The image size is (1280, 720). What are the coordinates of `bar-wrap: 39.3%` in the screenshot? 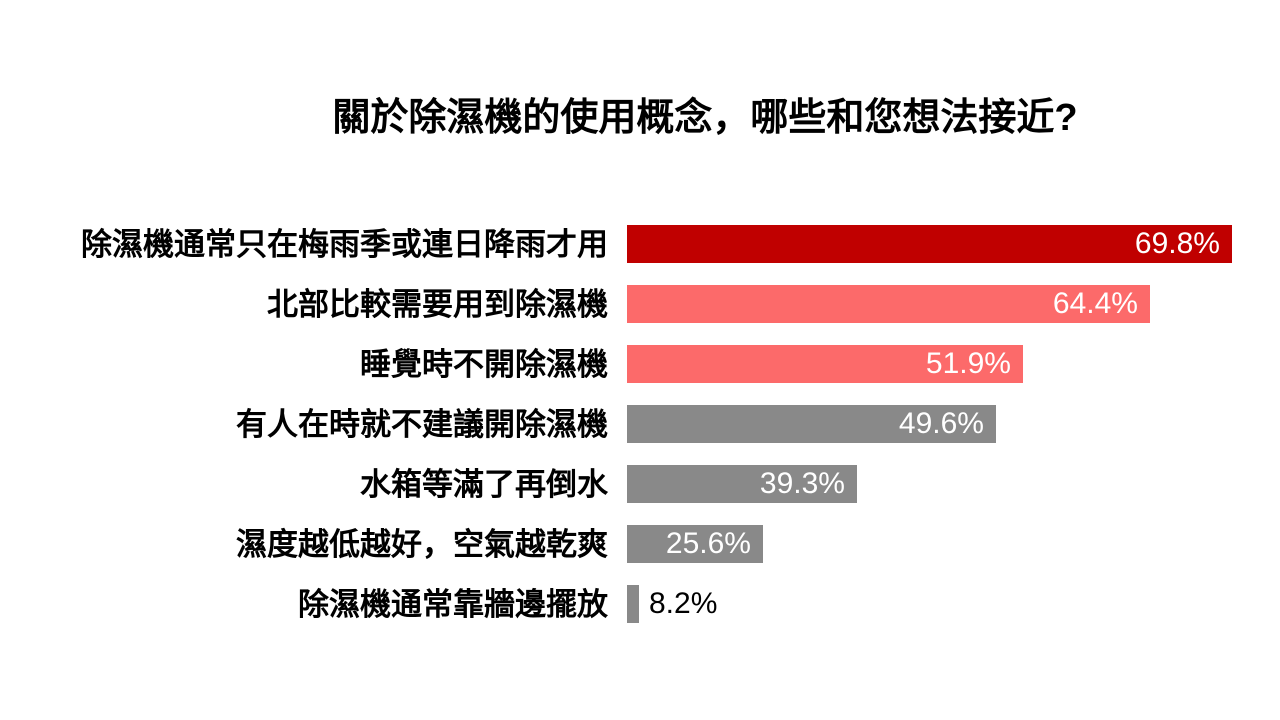 It's located at (742, 484).